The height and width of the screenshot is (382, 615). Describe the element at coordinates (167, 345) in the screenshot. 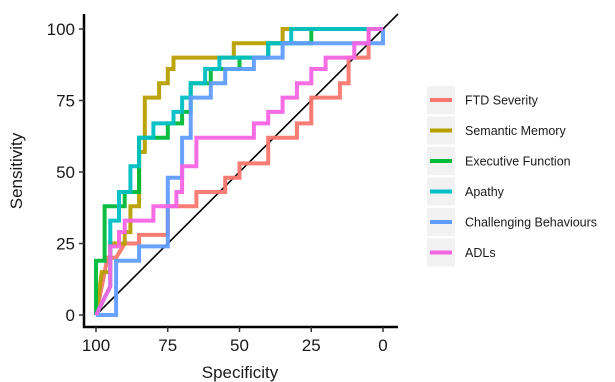

I see `x-tick-label: 75` at that location.